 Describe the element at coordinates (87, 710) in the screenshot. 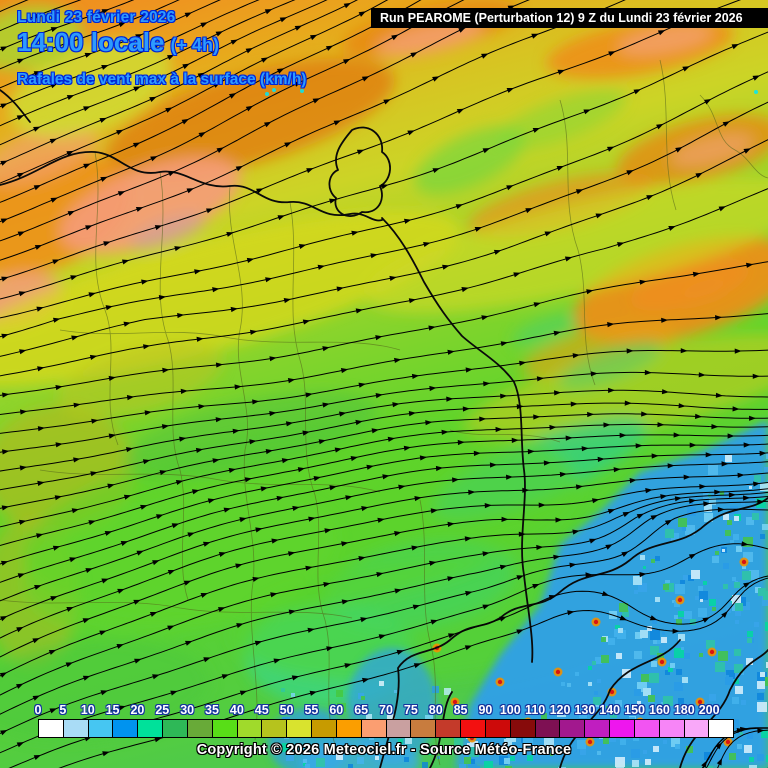

I see `legend-tick: 10` at that location.